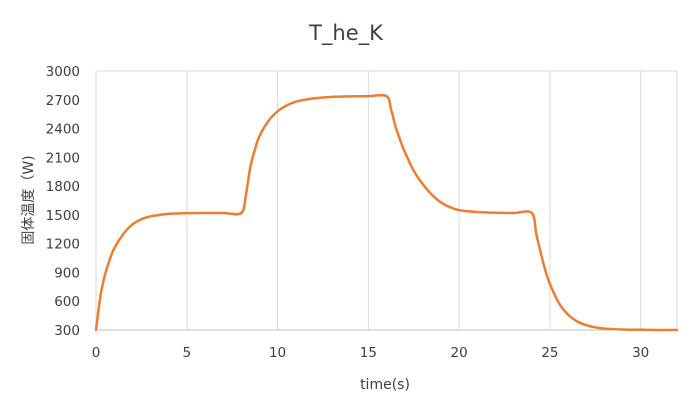  Describe the element at coordinates (640, 353) in the screenshot. I see `x-tick-label: 30` at that location.